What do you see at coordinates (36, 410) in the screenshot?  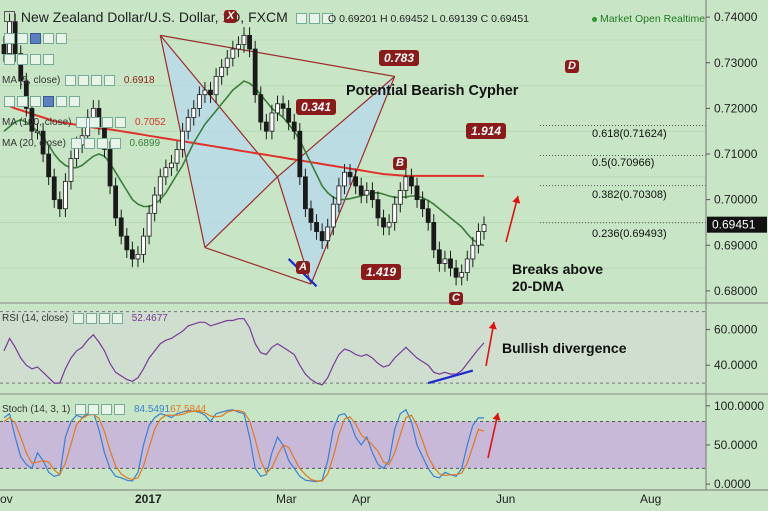 I see `stoch-legend-label: Stoch (14, 3, 1)` at bounding box center [36, 410].